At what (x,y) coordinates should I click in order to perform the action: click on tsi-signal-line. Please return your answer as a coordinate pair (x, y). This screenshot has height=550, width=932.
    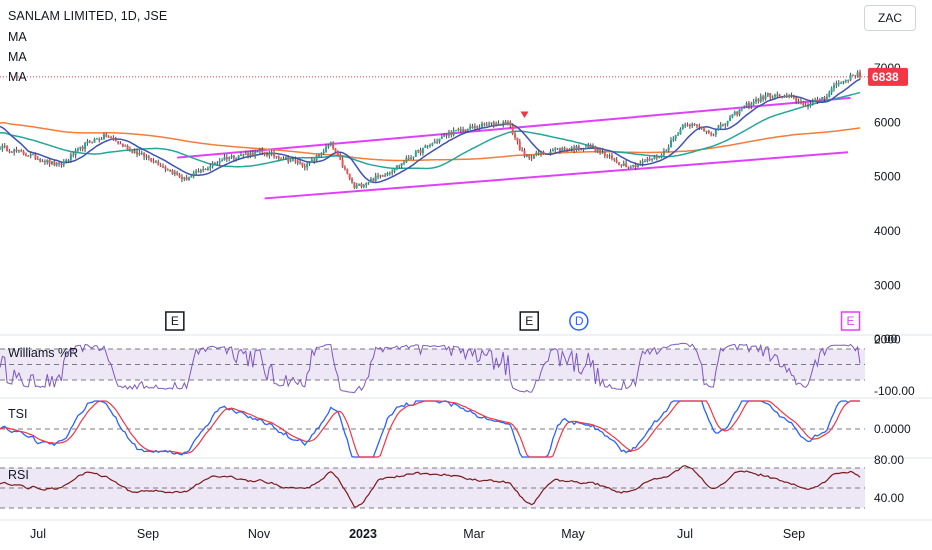
    Looking at the image, I should click on (430, 429).